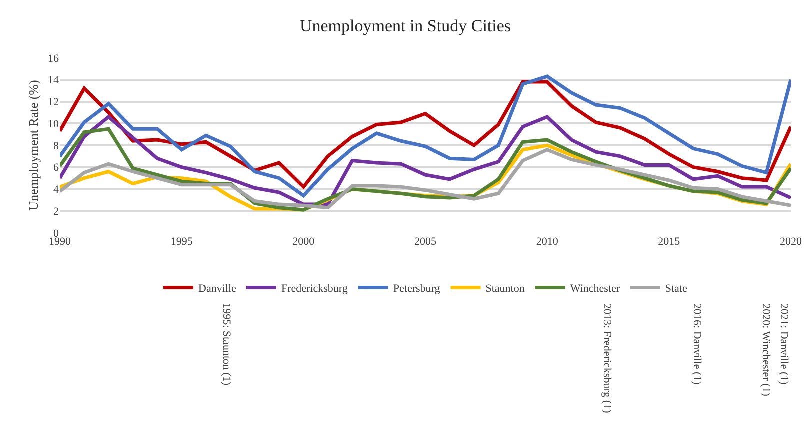 The width and height of the screenshot is (811, 436). Describe the element at coordinates (696, 345) in the screenshot. I see `text: 2016: Danville (1)` at that location.